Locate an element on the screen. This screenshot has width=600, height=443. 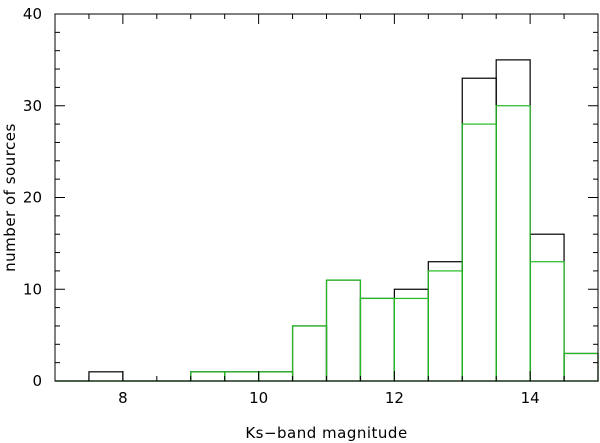
bar-series1-bin7 is located at coordinates (309, 353).